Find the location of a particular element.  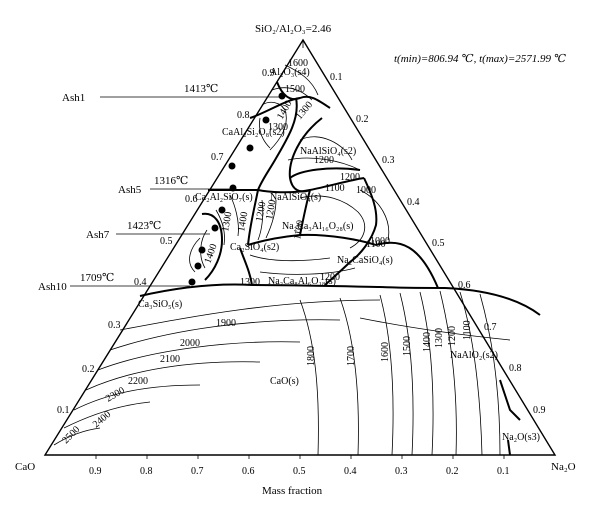

right-tick-2: 0.2 is located at coordinates (362, 119).